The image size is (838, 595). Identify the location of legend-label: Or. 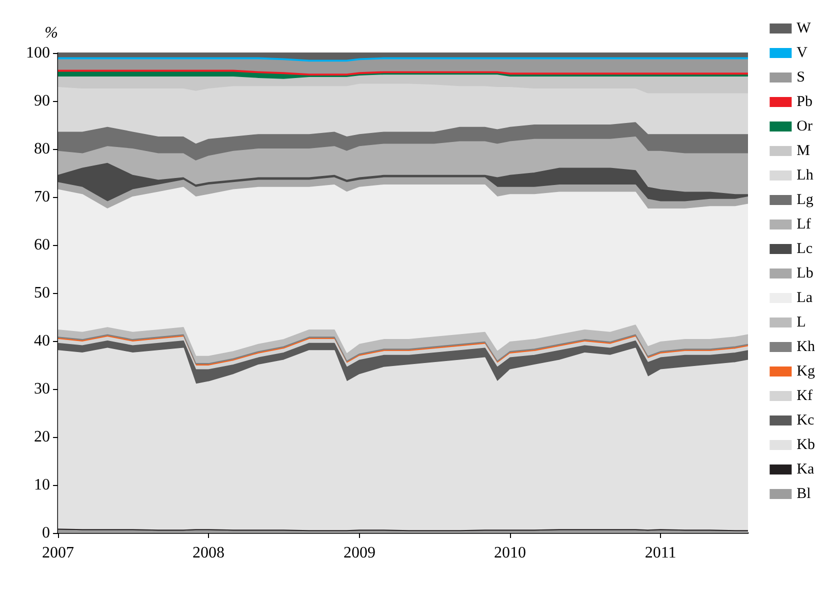
(804, 126).